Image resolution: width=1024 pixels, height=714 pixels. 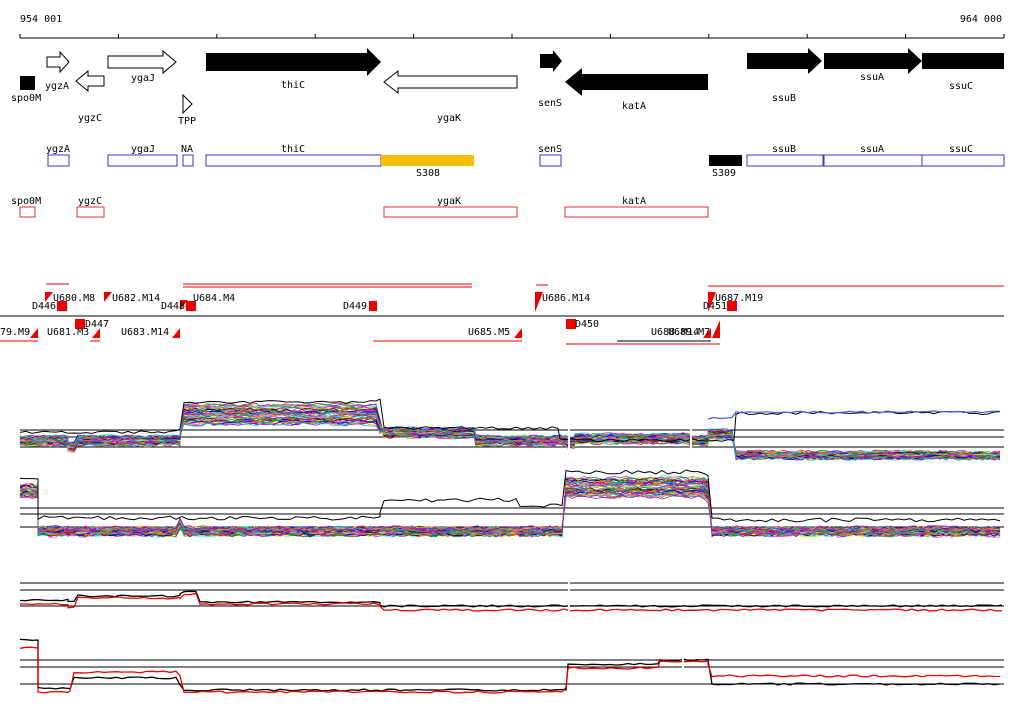 What do you see at coordinates (689, 332) in the screenshot?
I see `segment-label-U689: U689.M7` at bounding box center [689, 332].